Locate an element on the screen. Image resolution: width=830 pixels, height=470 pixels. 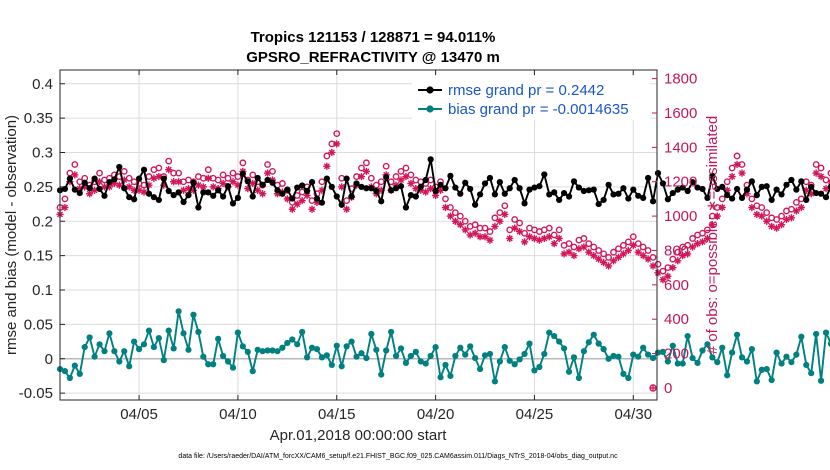
legend-rmse-text: rmse grand pr = 0.2442 is located at coordinates (526, 90).